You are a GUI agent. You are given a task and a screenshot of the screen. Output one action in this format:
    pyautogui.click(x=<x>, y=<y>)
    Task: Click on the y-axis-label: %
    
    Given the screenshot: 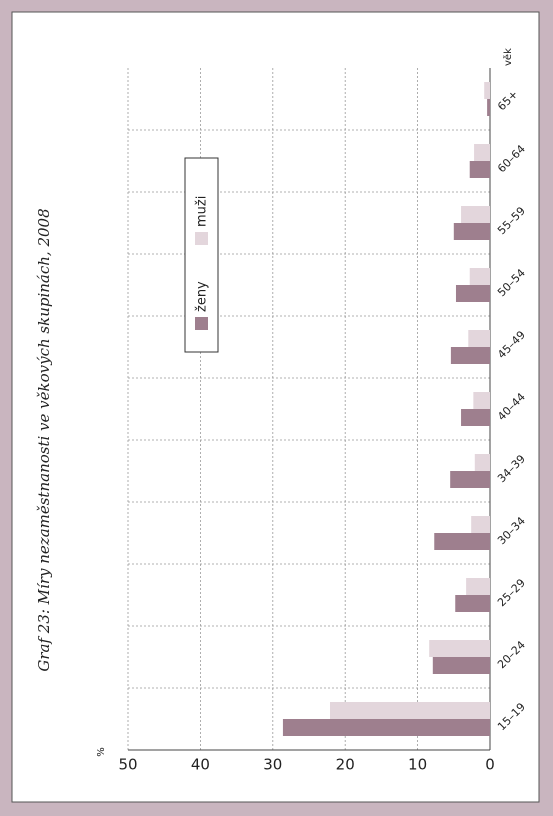 What is the action you would take?
    pyautogui.click(x=101, y=752)
    